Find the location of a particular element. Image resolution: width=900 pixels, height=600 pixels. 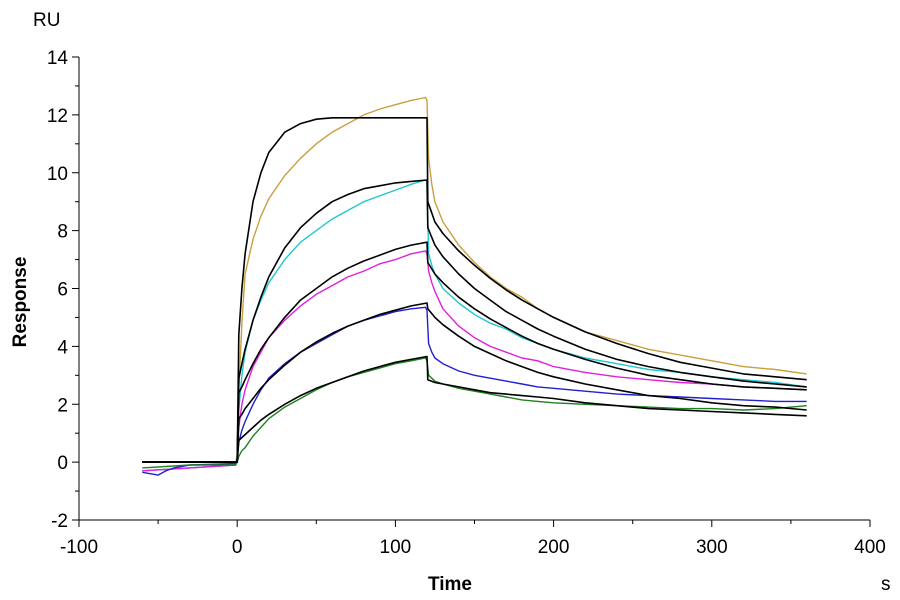

x-unit-label: s is located at coordinates (886, 584).